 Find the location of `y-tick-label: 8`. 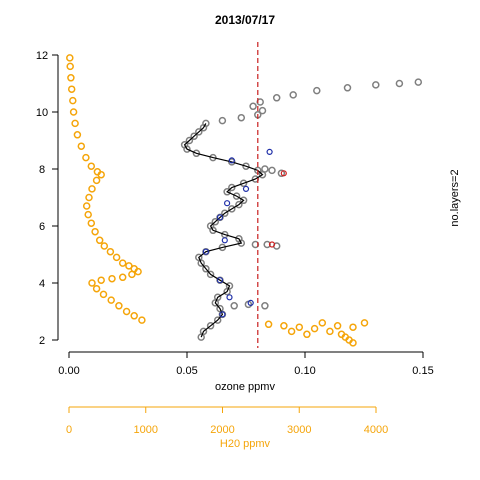

y-tick-label: 8 is located at coordinates (42, 170).